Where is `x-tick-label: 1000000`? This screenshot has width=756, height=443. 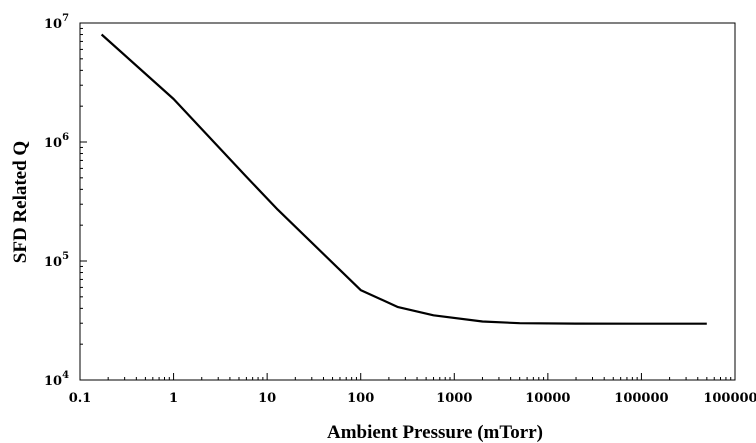 x-tick-label: 1000000 is located at coordinates (729, 398).